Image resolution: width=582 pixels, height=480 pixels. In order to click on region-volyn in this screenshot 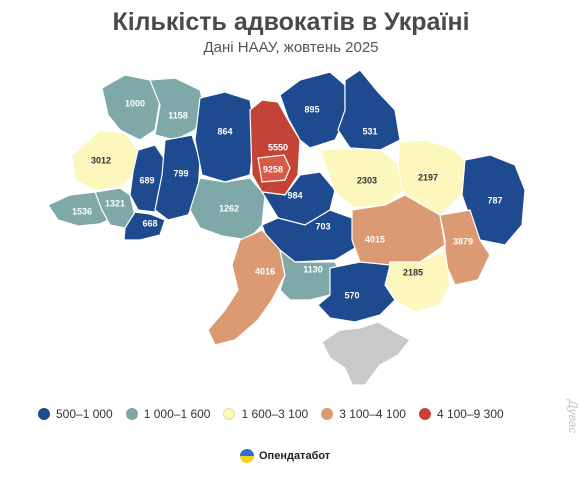, I will do `click(131, 107)`.